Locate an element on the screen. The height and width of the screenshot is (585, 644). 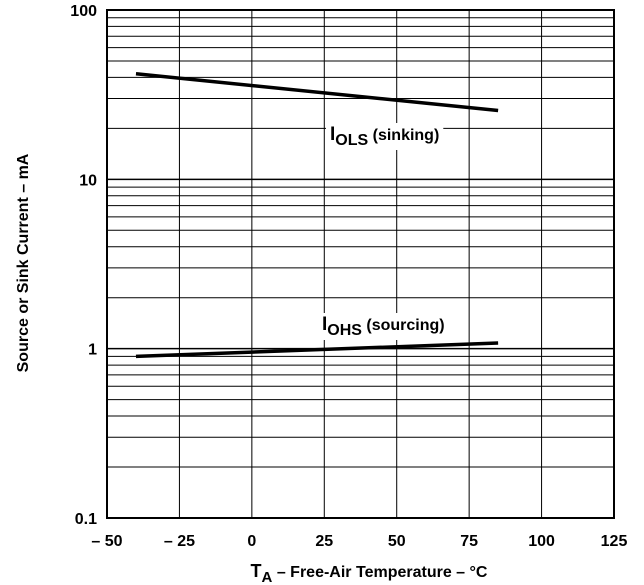
series-label-1: IOHS (sourcing) is located at coordinates (383, 326).